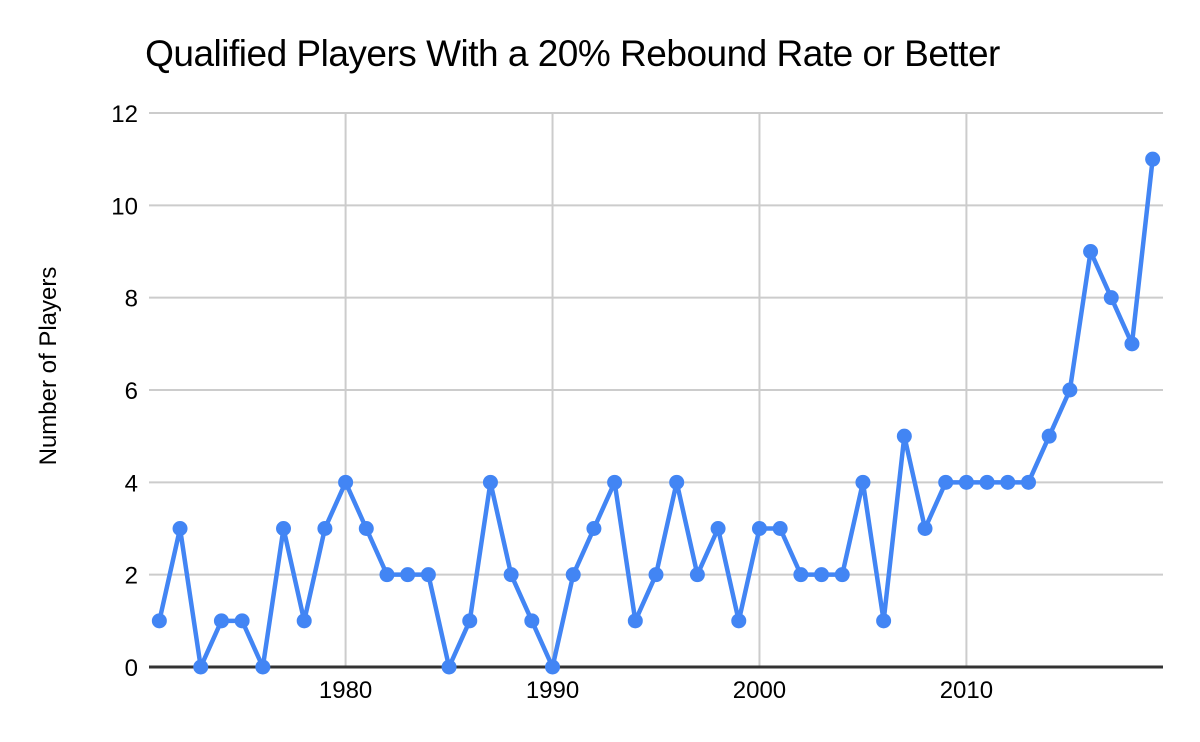  I want to click on y-tick-label: 12, so click(124, 114).